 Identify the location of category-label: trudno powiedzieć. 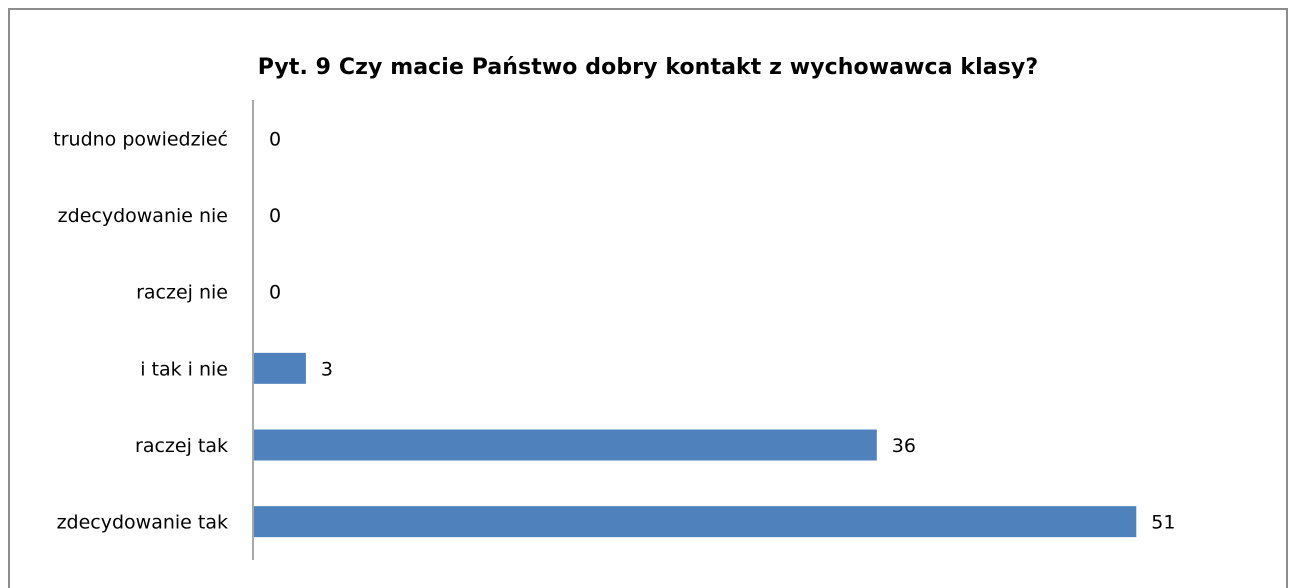
(140, 139).